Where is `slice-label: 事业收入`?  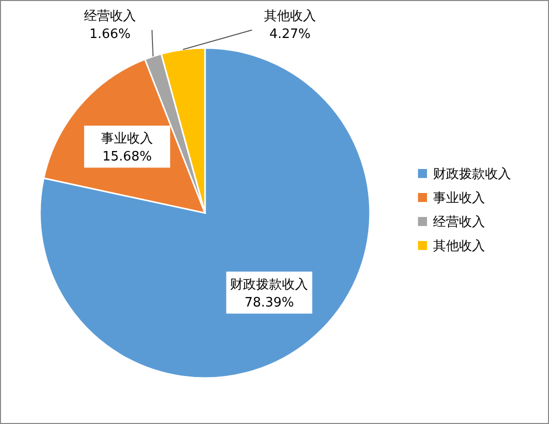
slice-label: 事业收入 is located at coordinates (127, 139).